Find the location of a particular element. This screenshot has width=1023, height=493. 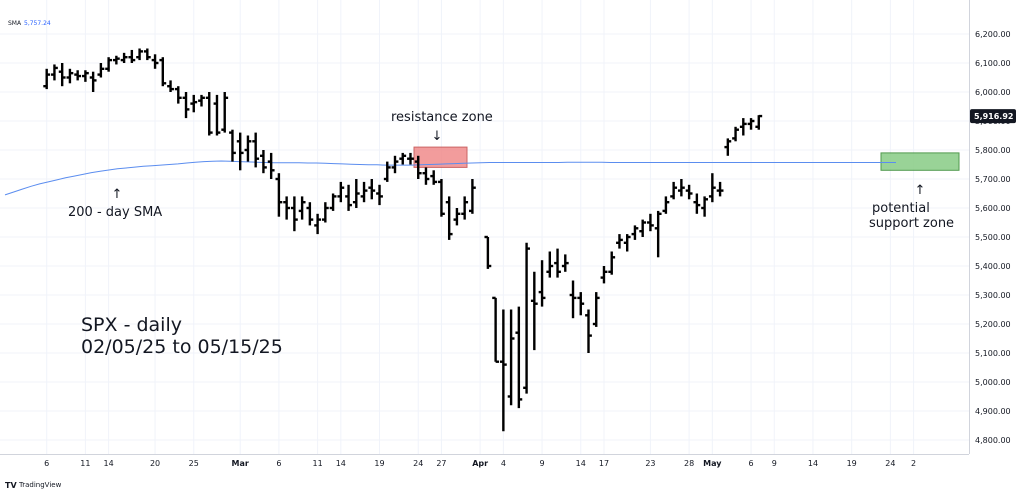

y-tick-label: 5,700.00 is located at coordinates (993, 179).